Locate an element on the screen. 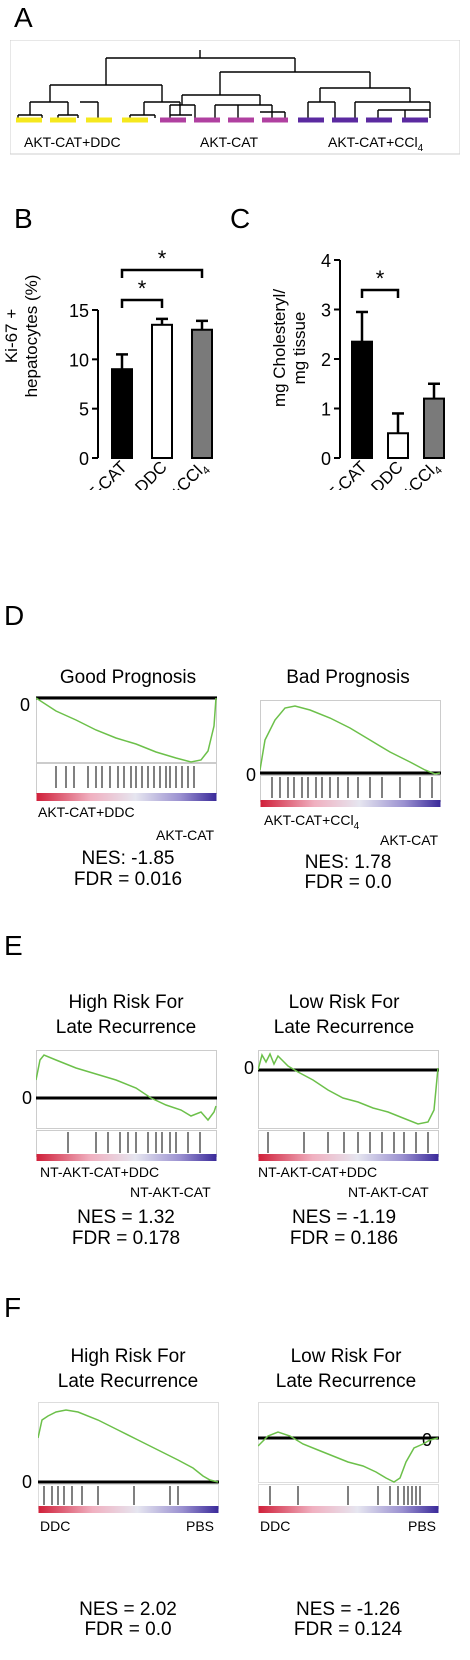  f1-title: High Risk For Late Recurrence is located at coordinates (128, 1369).